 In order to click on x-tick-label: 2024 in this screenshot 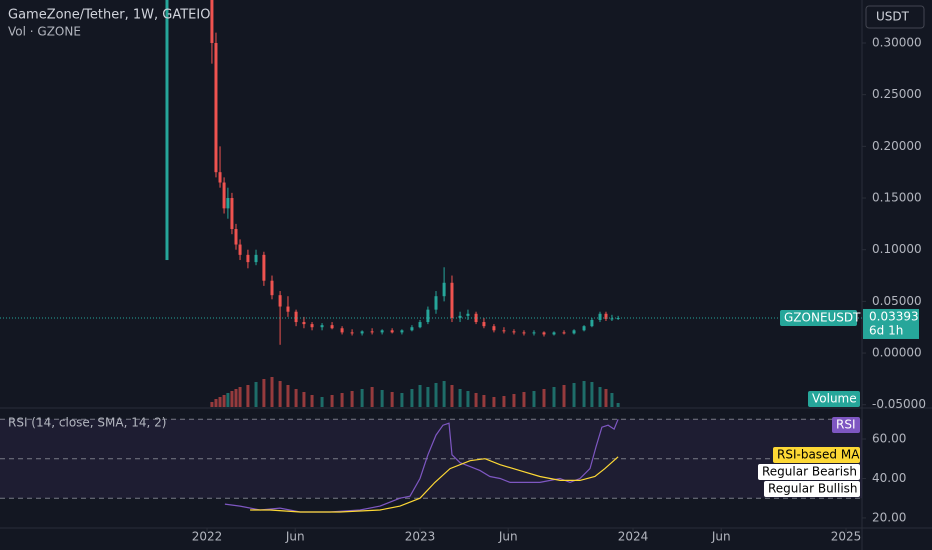, I will do `click(633, 537)`.